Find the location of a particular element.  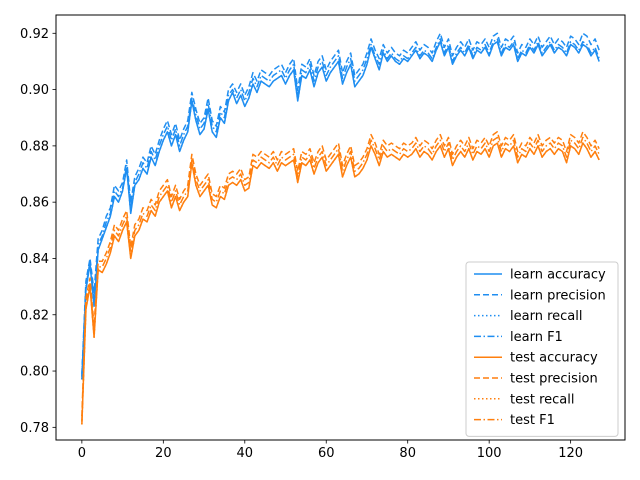

x-tick-label: 80 is located at coordinates (407, 453).